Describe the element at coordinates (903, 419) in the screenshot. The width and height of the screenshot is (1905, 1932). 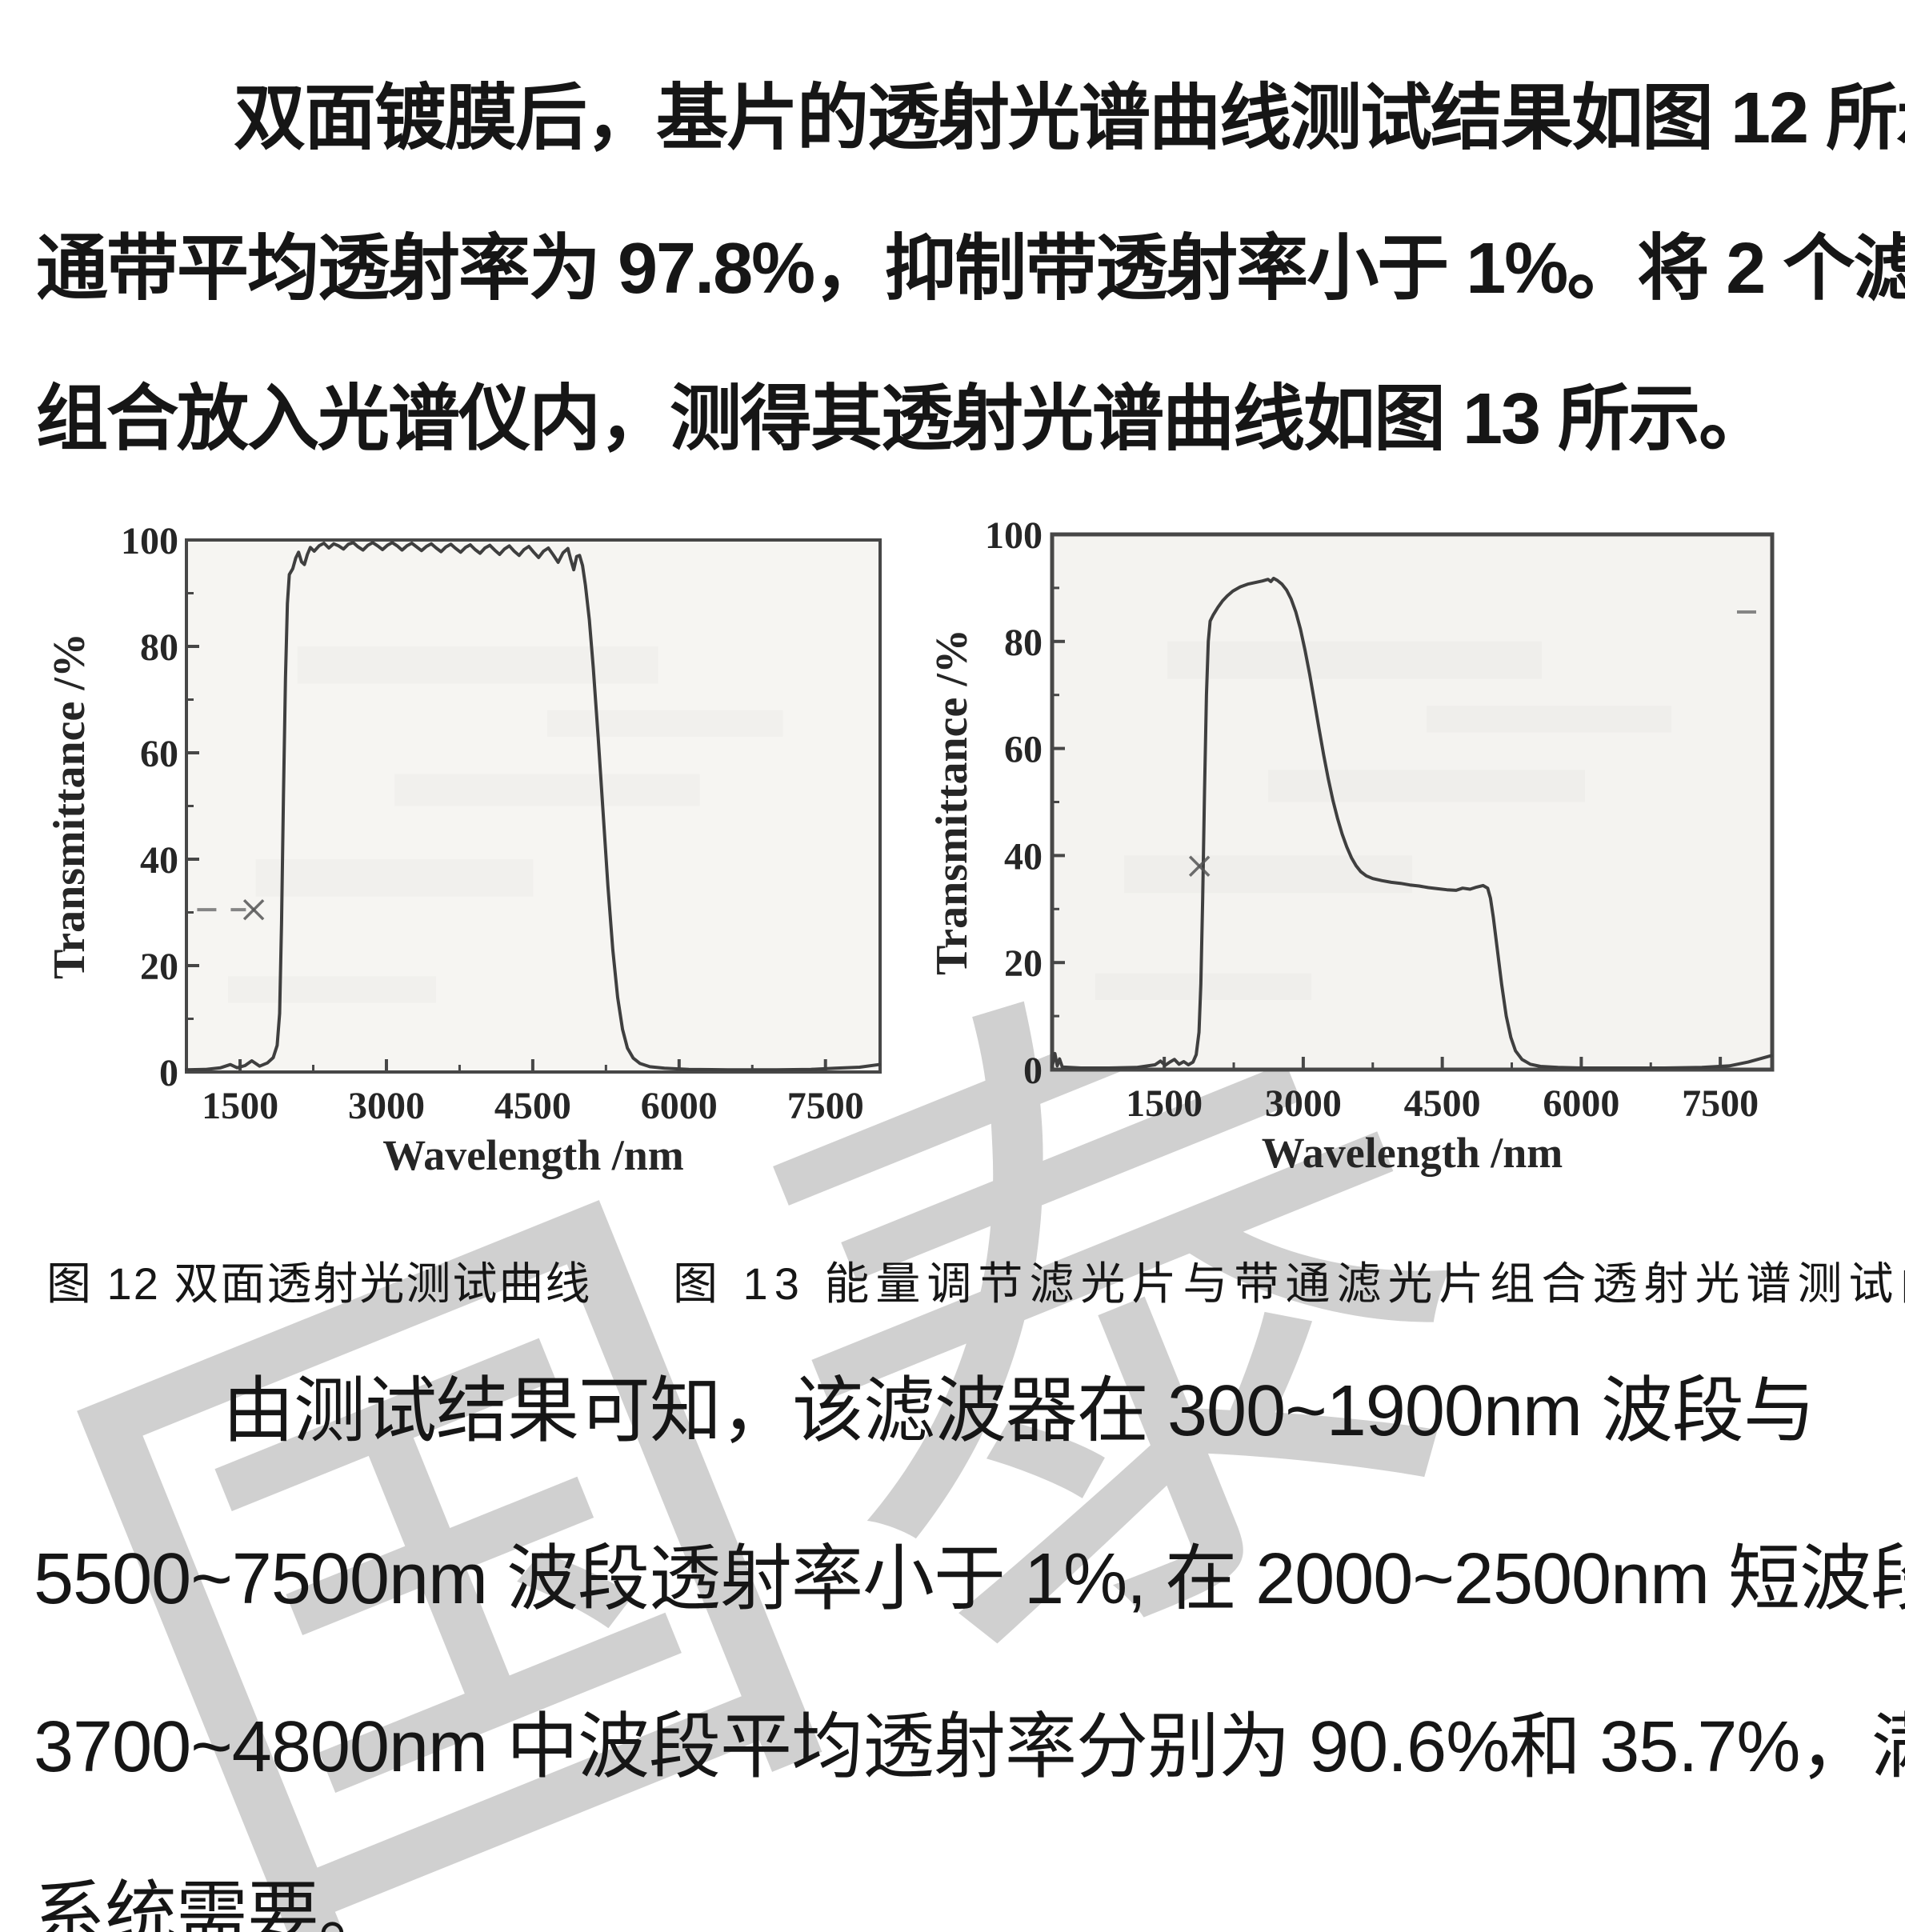
I see `text-line: 组合放入光谱仪内，测得其透射光谱曲线如图 13 所示。` at that location.